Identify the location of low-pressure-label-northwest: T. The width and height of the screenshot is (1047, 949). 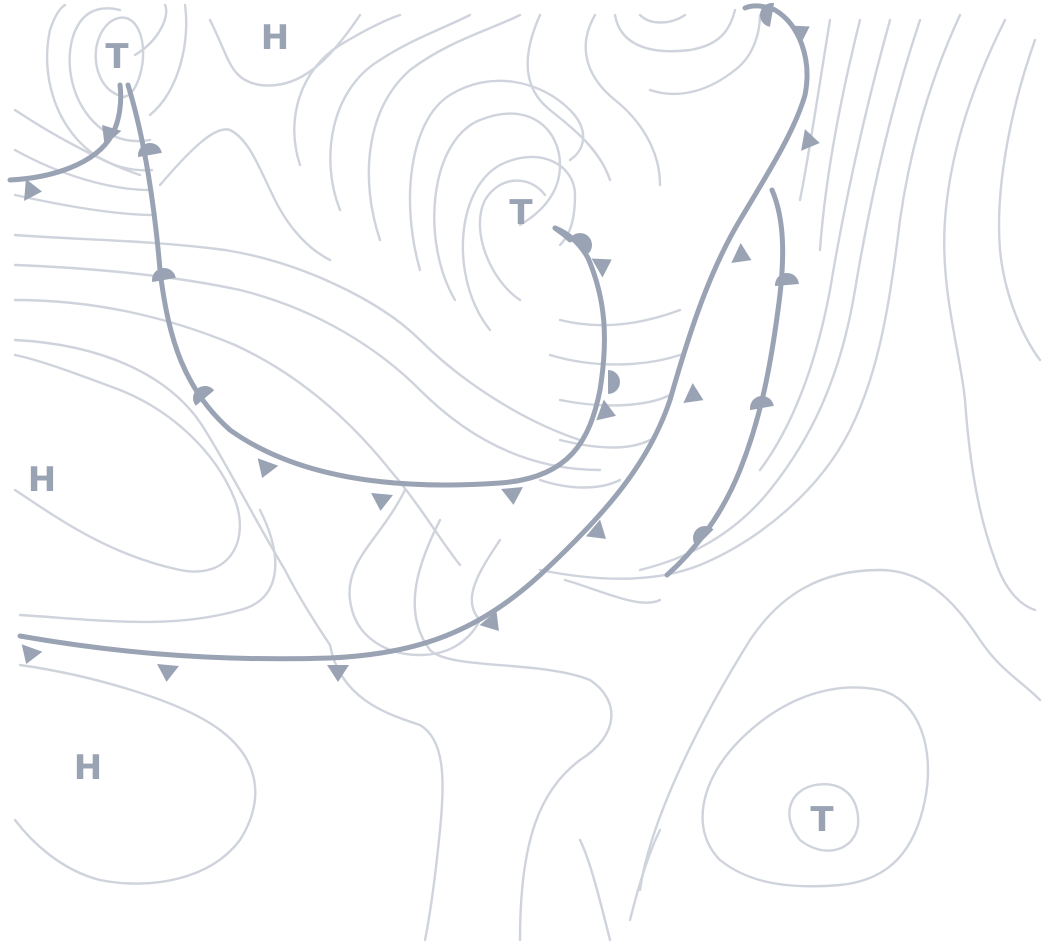
(117, 57).